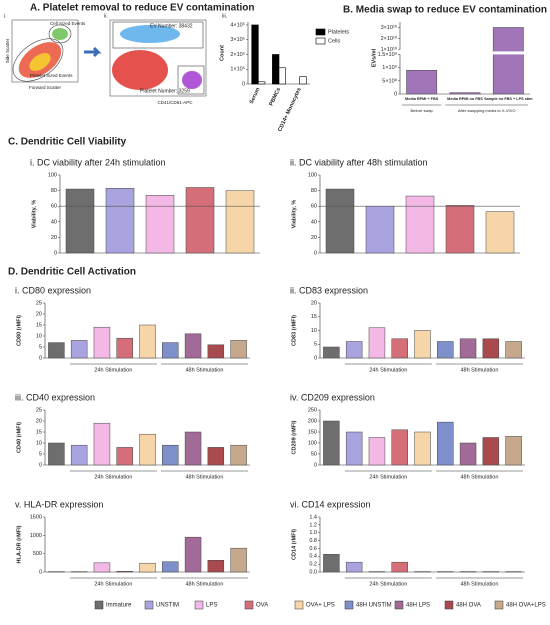 Image resolution: width=550 pixels, height=625 pixels. I want to click on section-title: D. Dendritic Cell Activation, so click(72, 272).